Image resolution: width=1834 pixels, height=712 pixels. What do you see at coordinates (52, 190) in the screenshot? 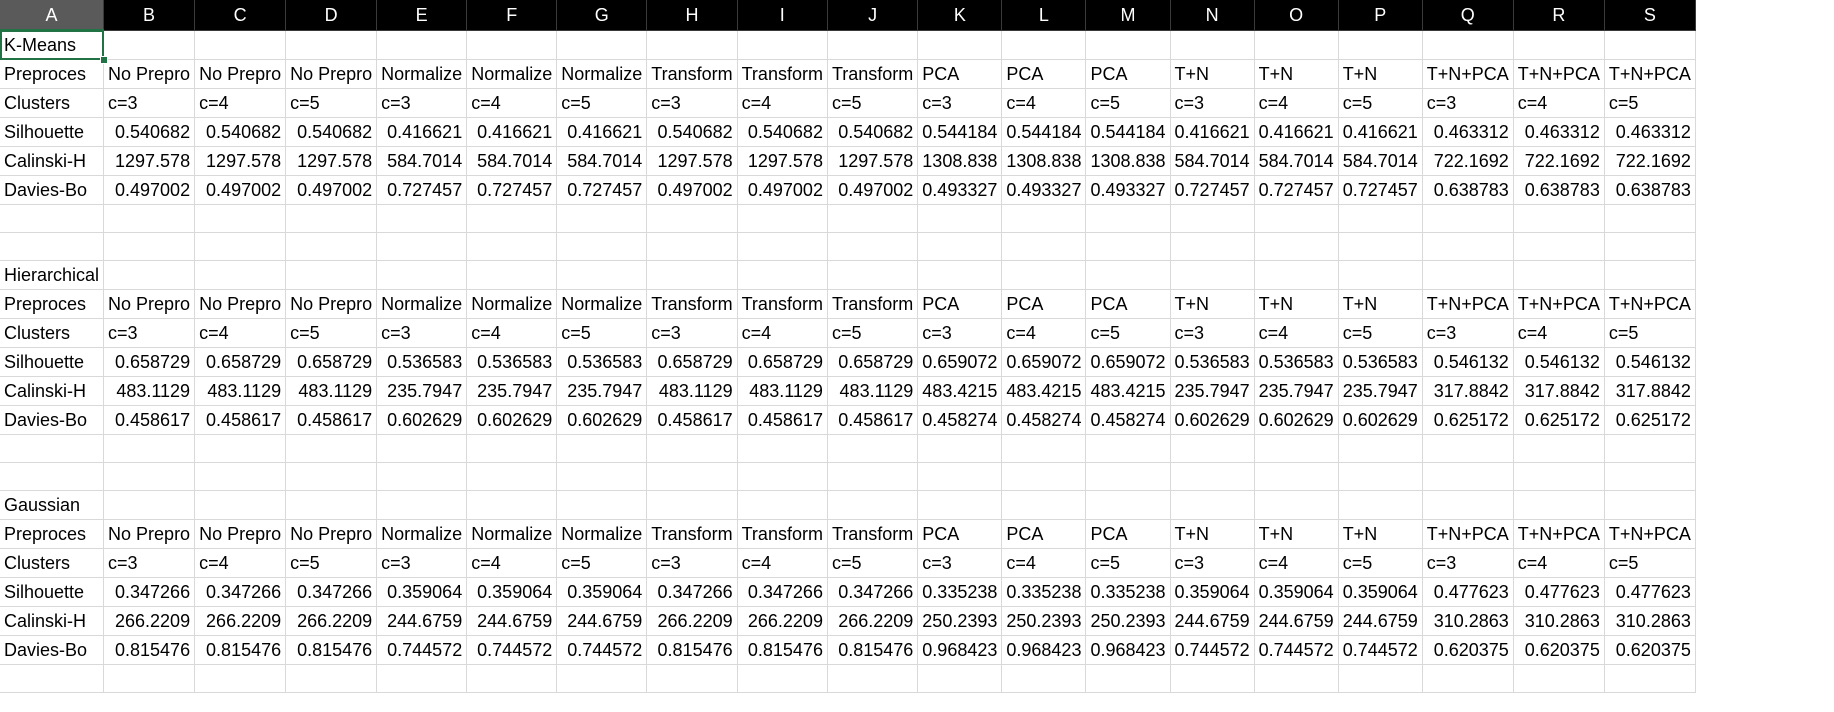
I see `row-label-davies-bo: Davies-Bo` at bounding box center [52, 190].